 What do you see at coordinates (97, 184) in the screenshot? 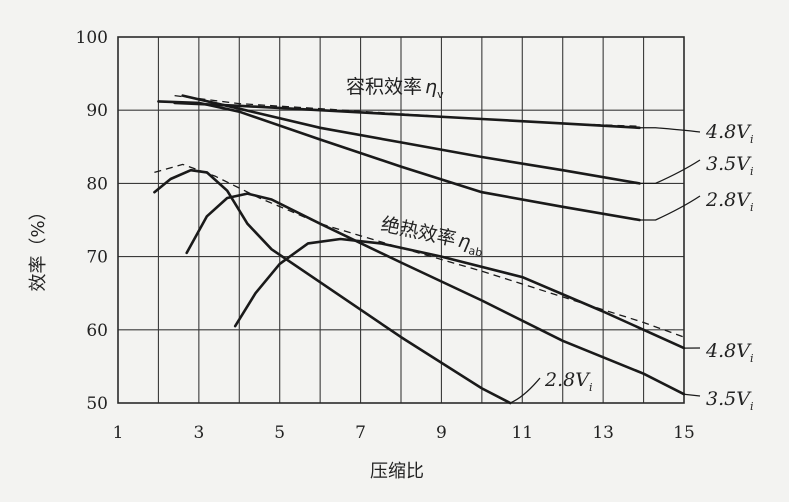
I see `y-tick-label: 80` at bounding box center [97, 184].